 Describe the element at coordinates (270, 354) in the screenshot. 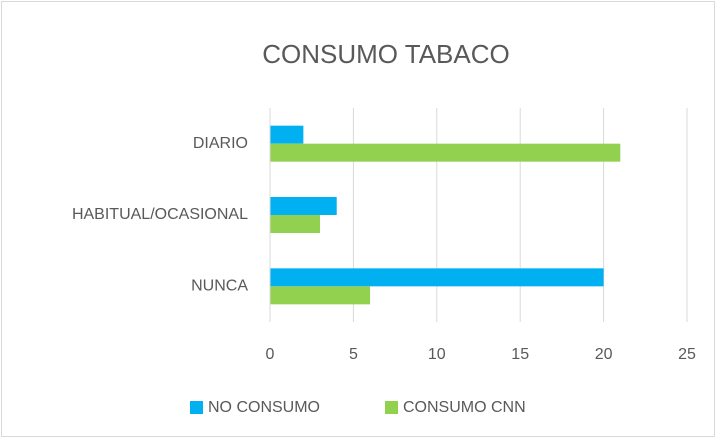

I see `x-tick-label: 0` at that location.